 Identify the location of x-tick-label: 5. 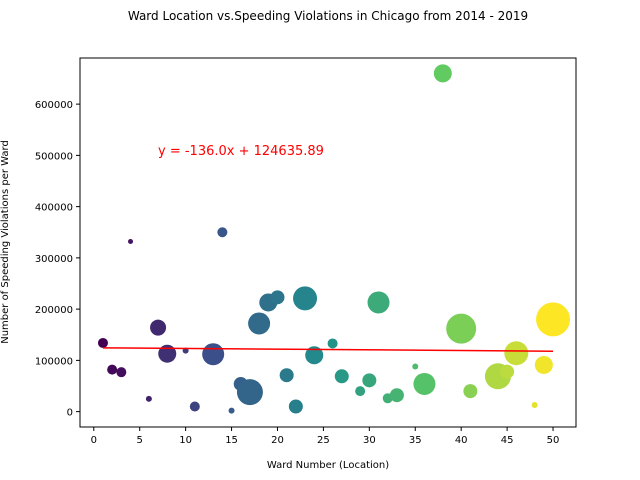
(140, 440).